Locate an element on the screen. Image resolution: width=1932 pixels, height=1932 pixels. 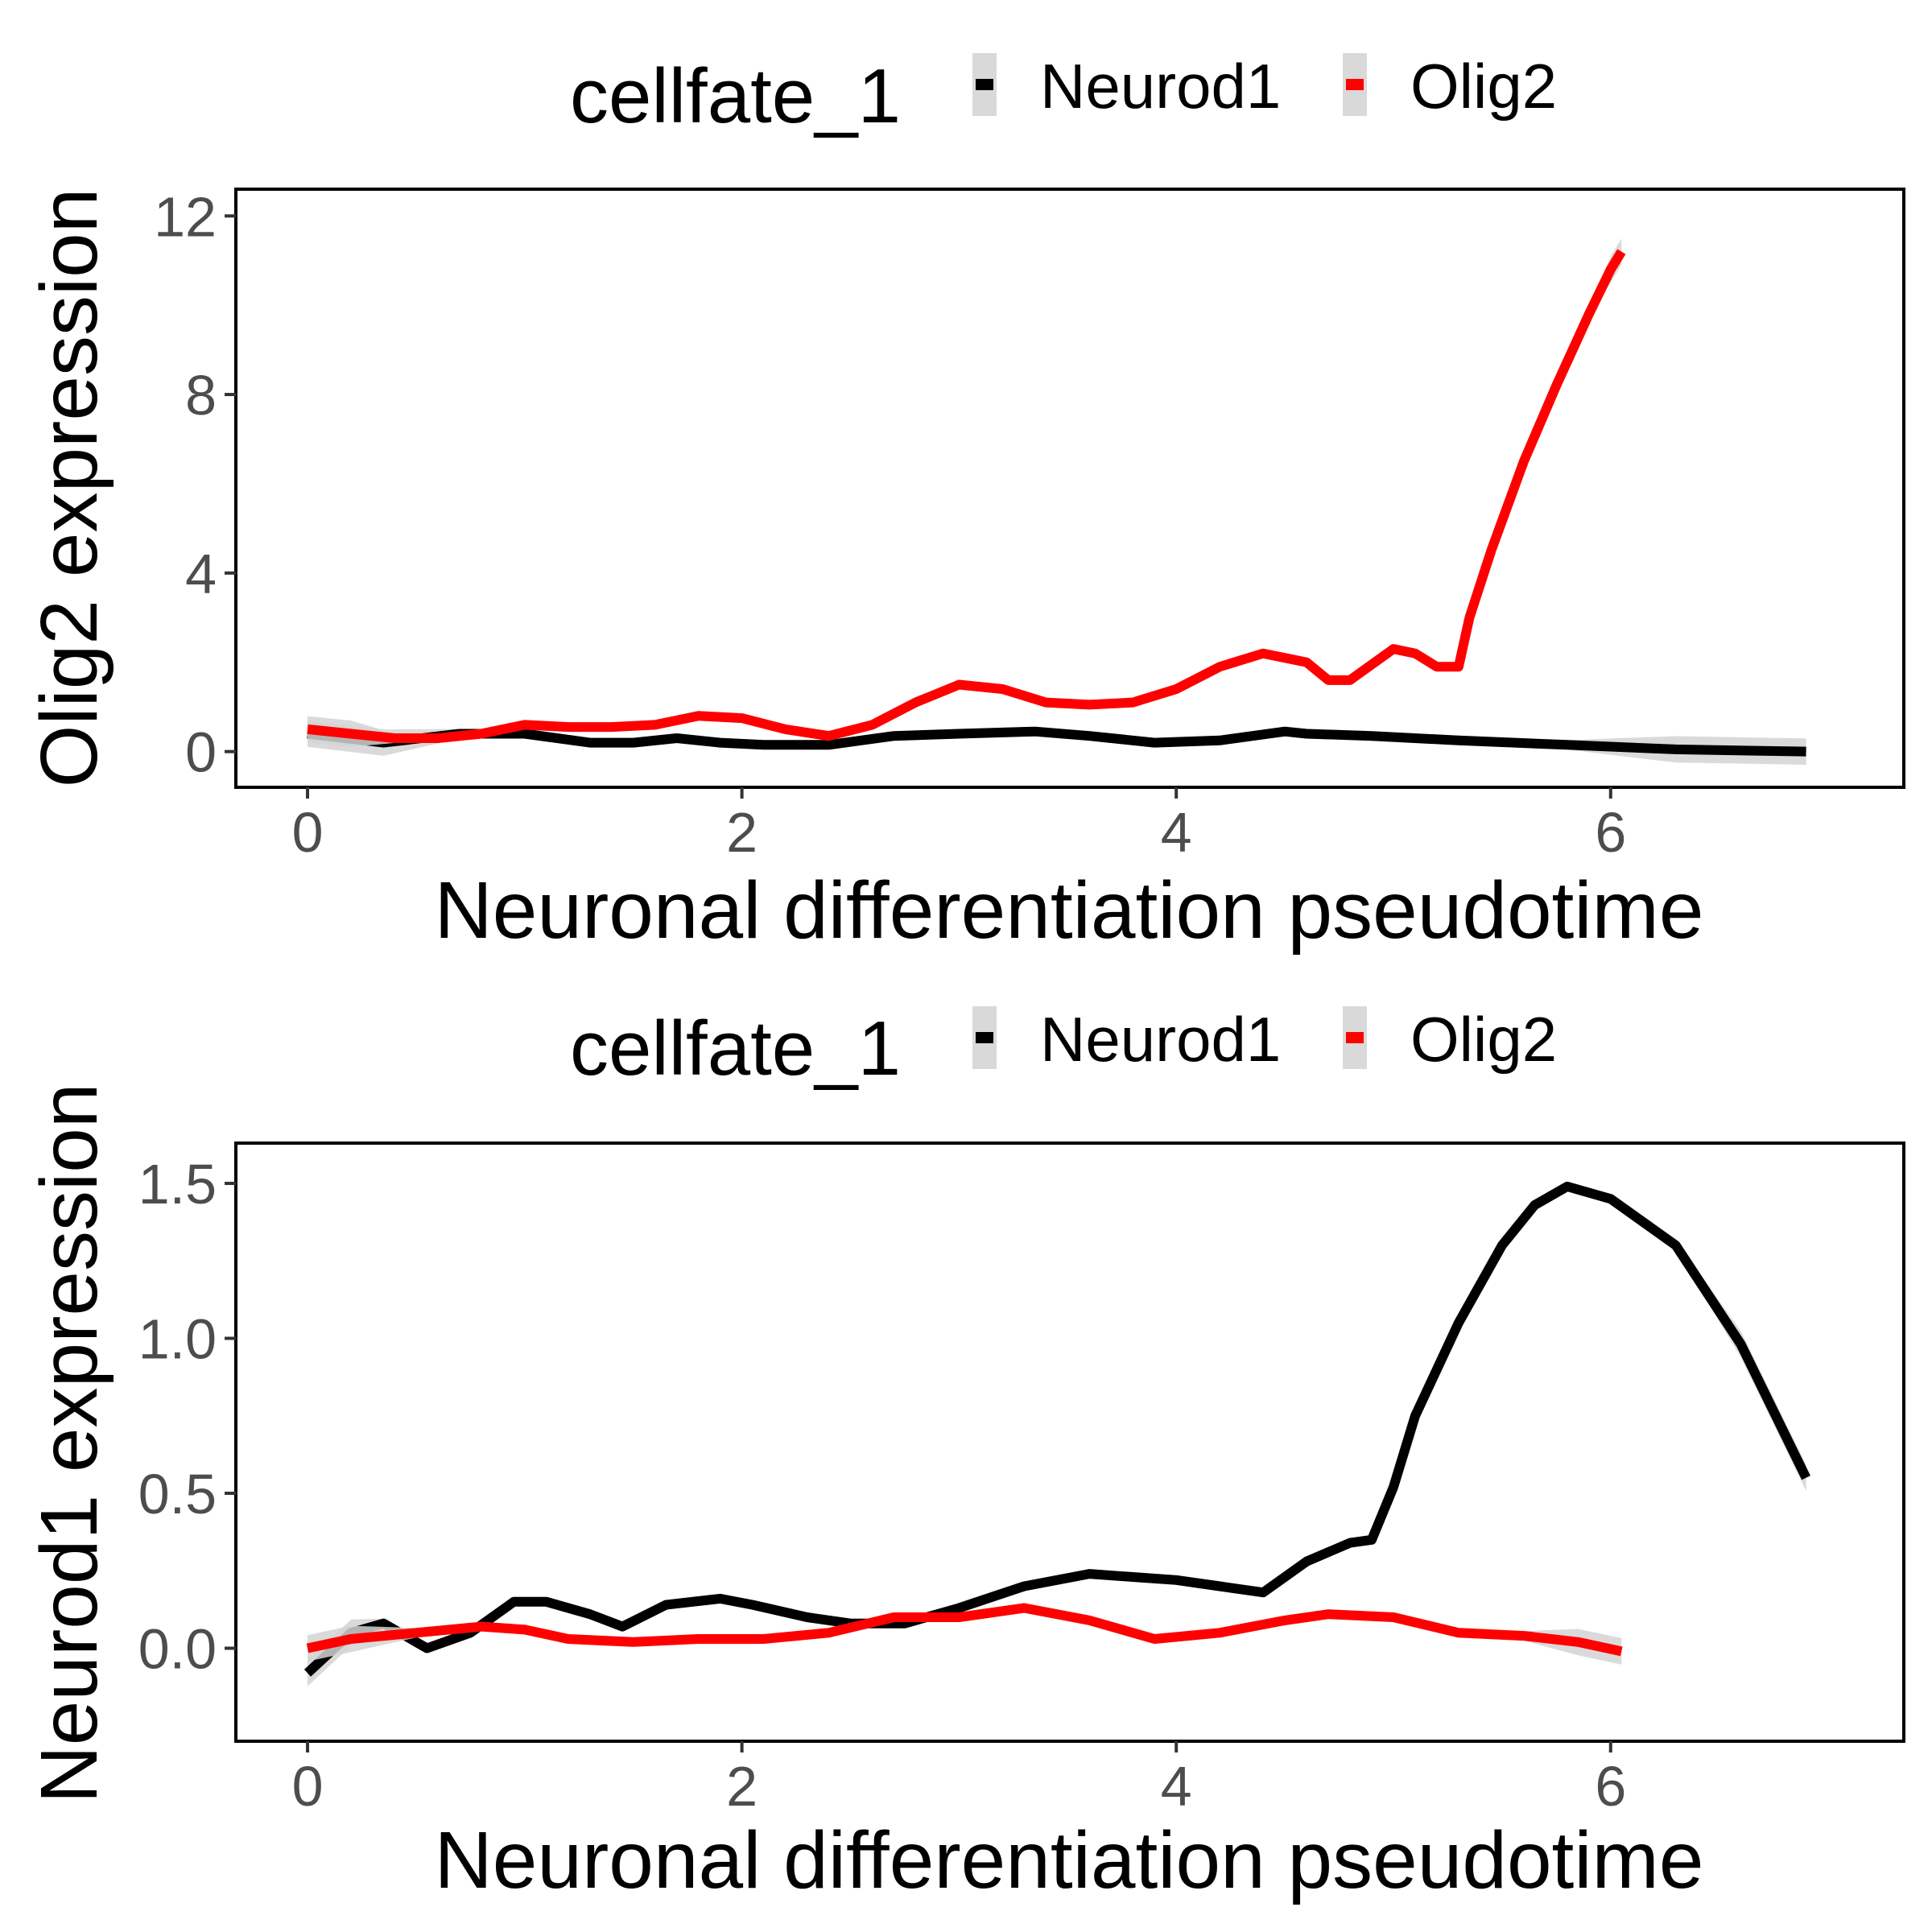
y-tick-label: 12 is located at coordinates (185, 216).